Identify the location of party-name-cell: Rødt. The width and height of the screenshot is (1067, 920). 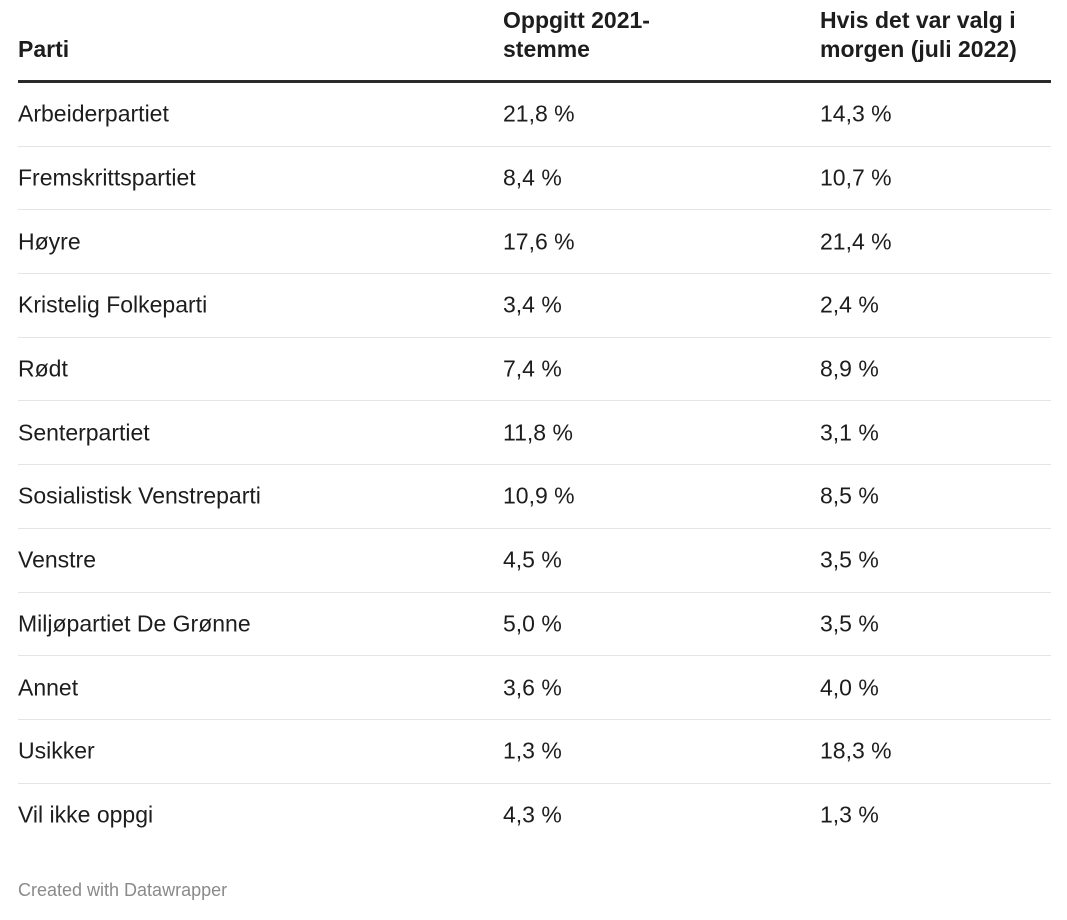
(43, 368).